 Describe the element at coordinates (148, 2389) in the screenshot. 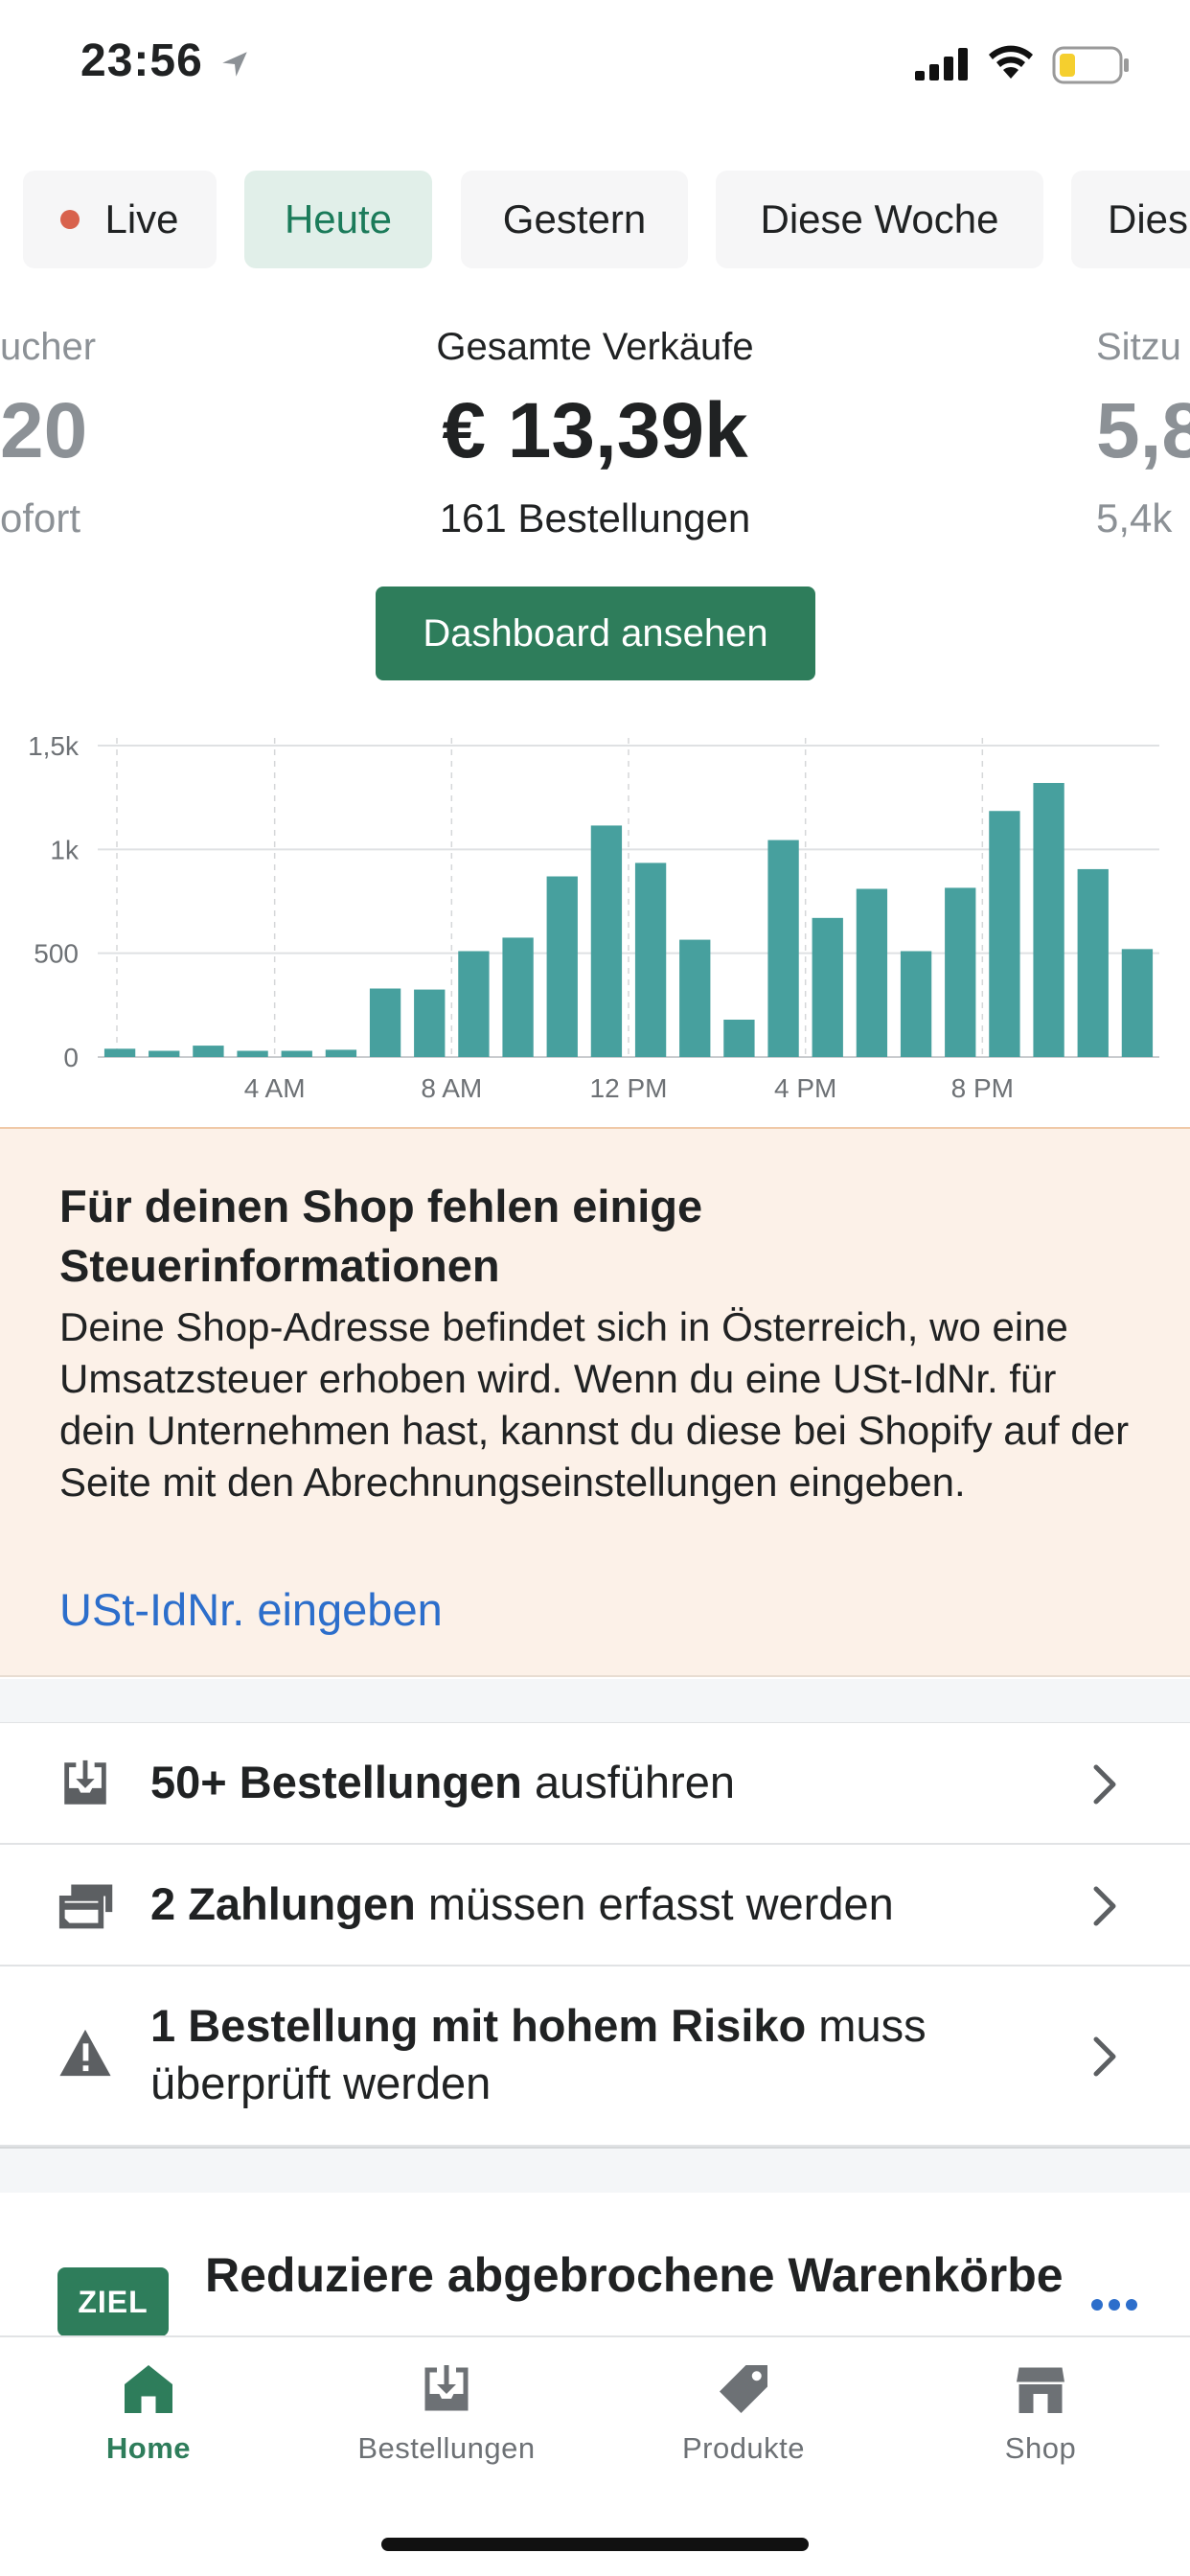

I see `home-icon` at that location.